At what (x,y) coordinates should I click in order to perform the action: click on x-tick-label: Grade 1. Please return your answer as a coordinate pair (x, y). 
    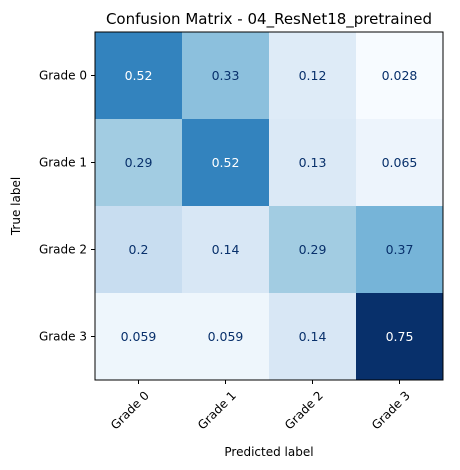
    Looking at the image, I should click on (217, 410).